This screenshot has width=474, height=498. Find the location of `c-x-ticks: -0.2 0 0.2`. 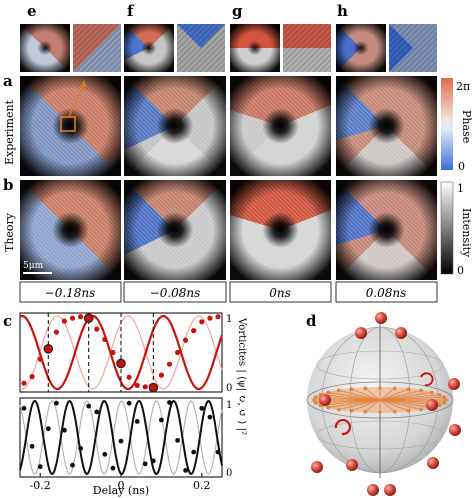

c-x-ticks: -0.2 0 0.2 is located at coordinates (120, 482).